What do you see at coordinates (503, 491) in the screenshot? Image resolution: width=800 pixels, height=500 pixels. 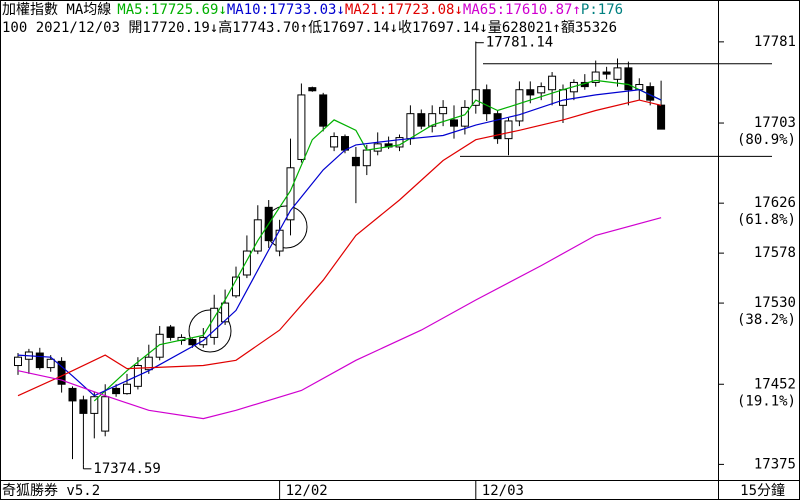 I see `x-tick-label: 12/03` at bounding box center [503, 491].